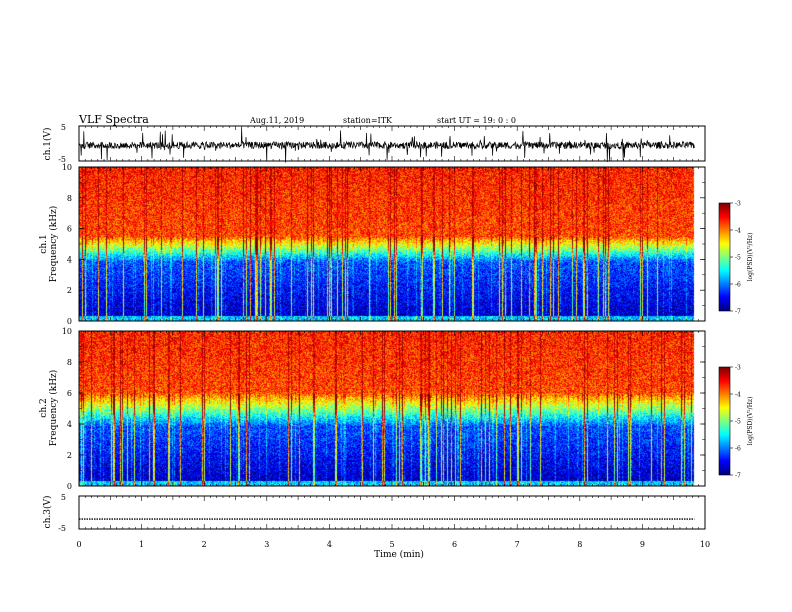 This screenshot has width=792, height=612. I want to click on time-tick-label: 4, so click(329, 544).